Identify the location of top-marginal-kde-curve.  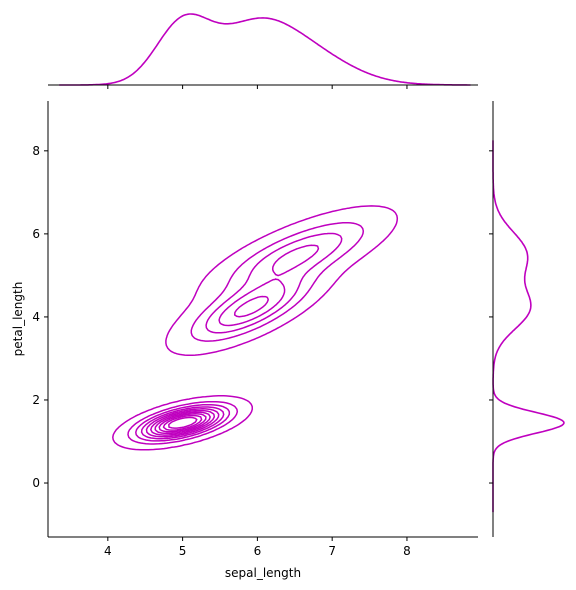
(265, 49).